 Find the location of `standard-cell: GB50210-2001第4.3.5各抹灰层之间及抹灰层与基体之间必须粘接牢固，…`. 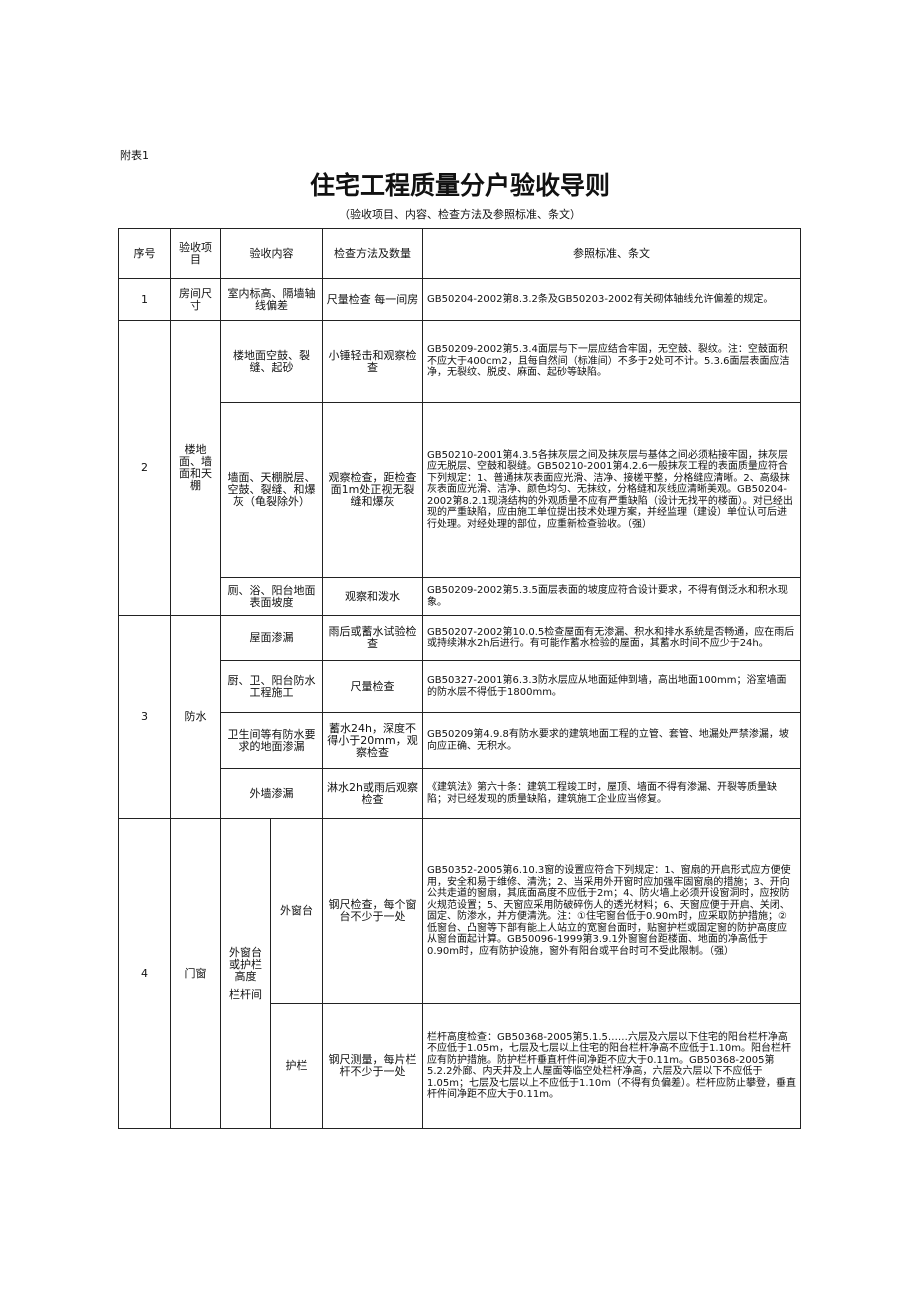

standard-cell: GB50210-2001第4.3.5各抹灰层之间及抹灰层与基体之间必须粘接牢固，… is located at coordinates (611, 490).